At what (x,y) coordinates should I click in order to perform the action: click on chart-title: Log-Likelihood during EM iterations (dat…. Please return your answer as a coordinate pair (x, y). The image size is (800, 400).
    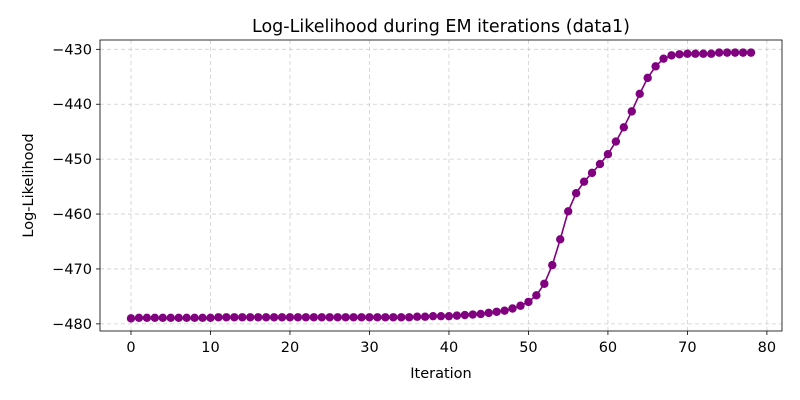
    Looking at the image, I should click on (441, 27).